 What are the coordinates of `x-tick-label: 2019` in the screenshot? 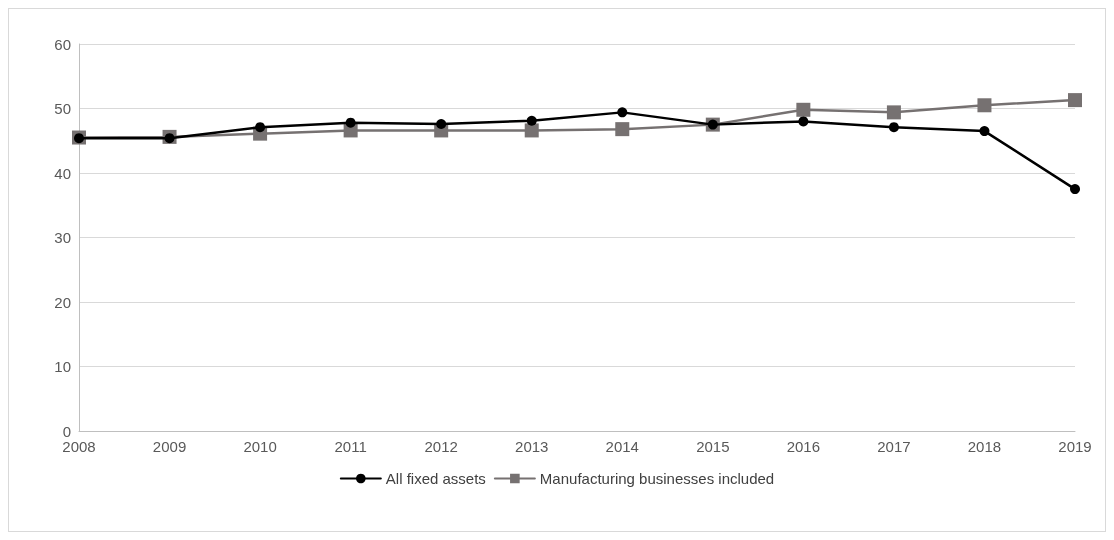 It's located at (1075, 446).